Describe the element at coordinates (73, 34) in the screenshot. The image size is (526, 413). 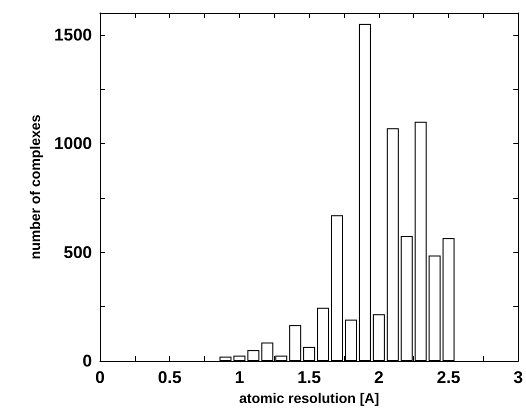
I see `y-tick-label: 1500` at that location.